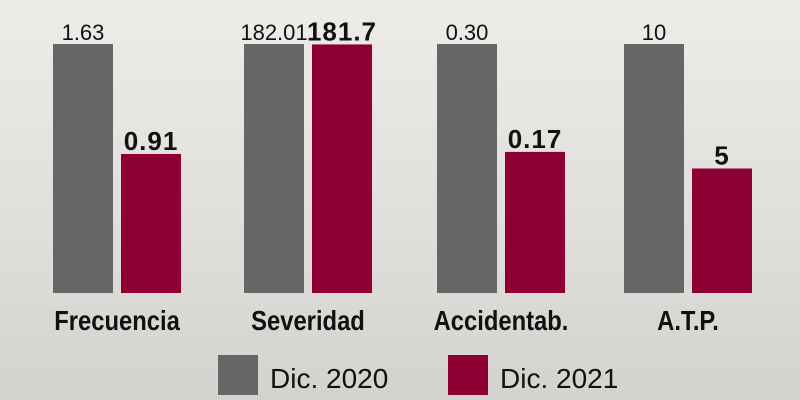  Describe the element at coordinates (329, 378) in the screenshot. I see `legend-label: Dic. 2020` at that location.